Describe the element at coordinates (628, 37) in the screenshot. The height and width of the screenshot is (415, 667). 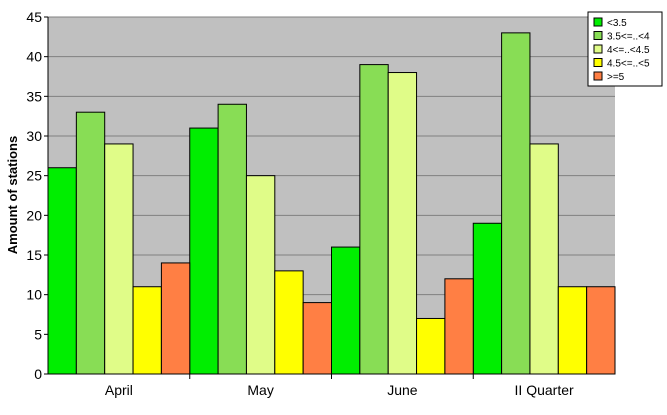
I see `legend-label: 3.5<=..<4` at that location.